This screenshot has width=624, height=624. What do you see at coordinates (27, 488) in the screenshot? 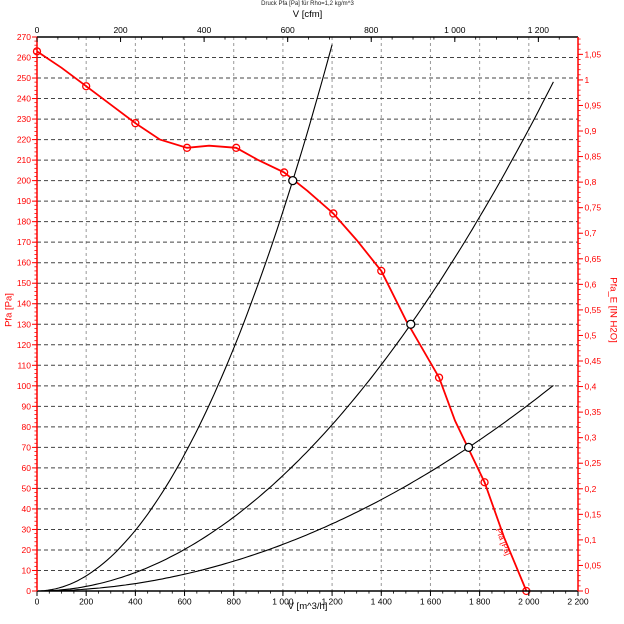
I see `tick-label: 50` at bounding box center [27, 488].